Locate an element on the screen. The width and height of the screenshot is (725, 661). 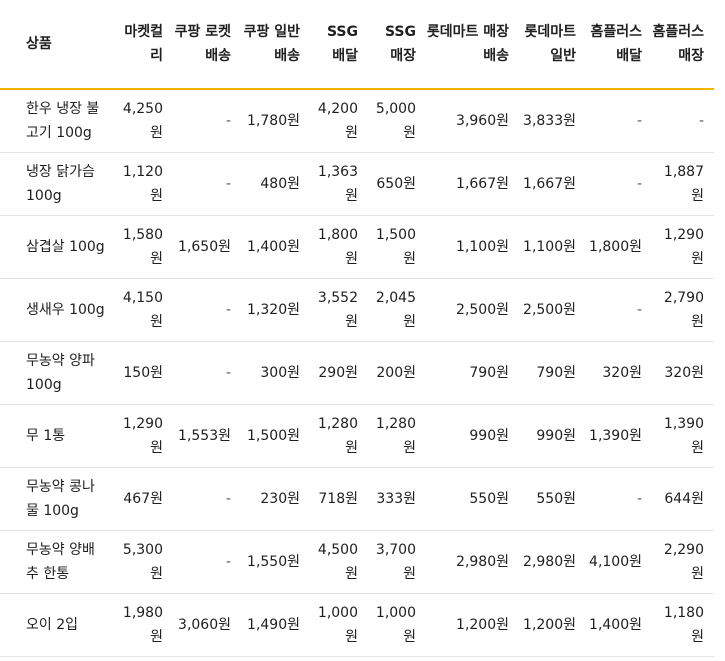
price-cell-homeplus-store: 2,790원 is located at coordinates (683, 309).